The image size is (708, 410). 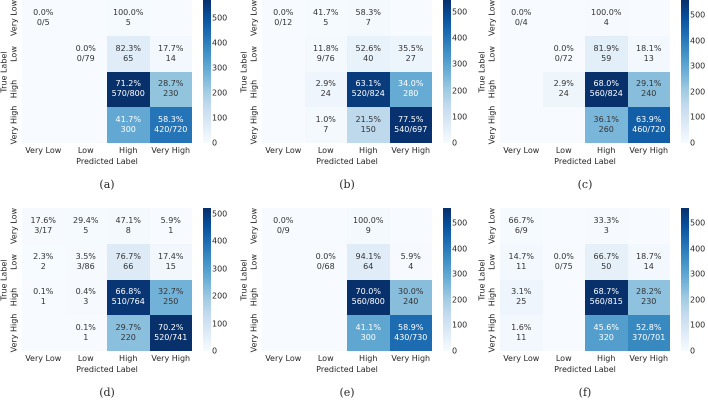 I want to click on heatmap-cell: 81.9% 59, so click(x=606, y=53).